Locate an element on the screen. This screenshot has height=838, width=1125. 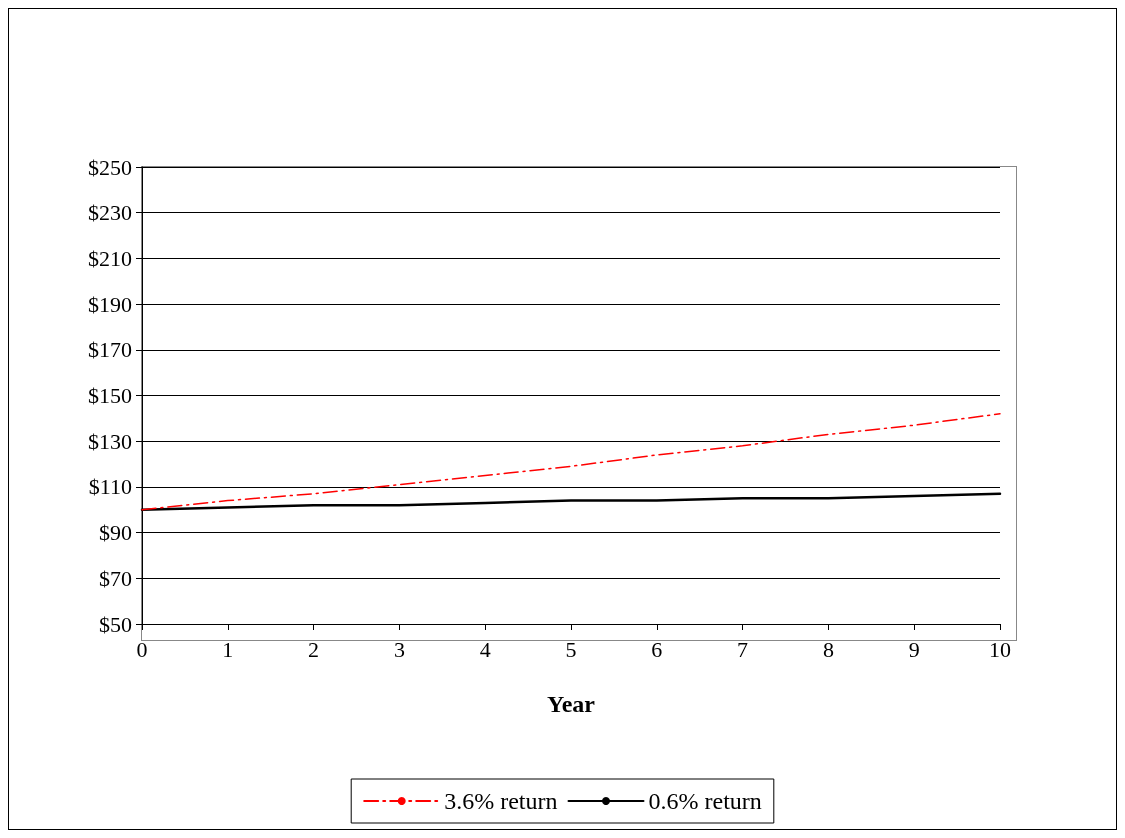
legend-label: 0.6% return is located at coordinates (705, 801).